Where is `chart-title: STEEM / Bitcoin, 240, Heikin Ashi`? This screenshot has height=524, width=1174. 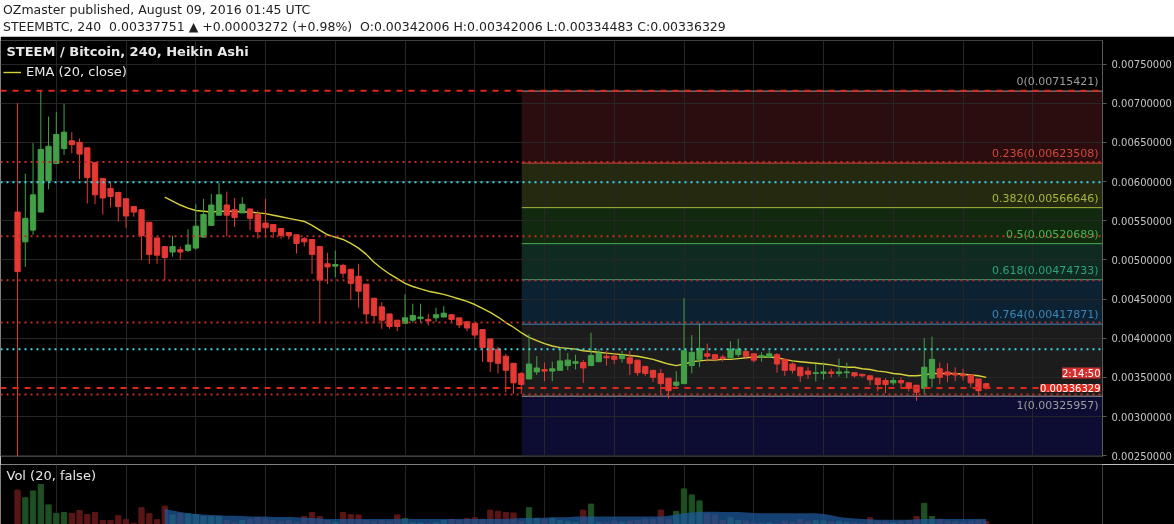 chart-title: STEEM / Bitcoin, 240, Heikin Ashi is located at coordinates (127, 51).